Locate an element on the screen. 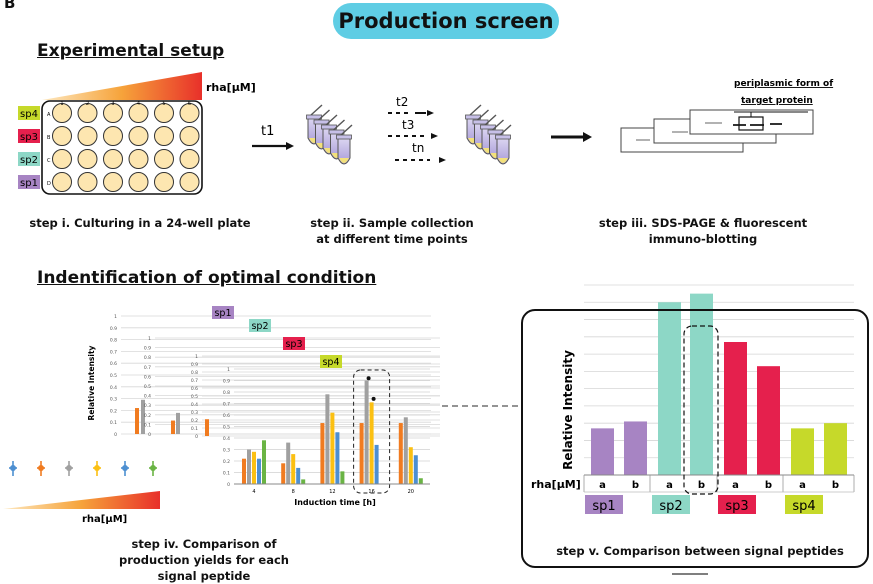  banner-title: Production screen is located at coordinates (446, 21).